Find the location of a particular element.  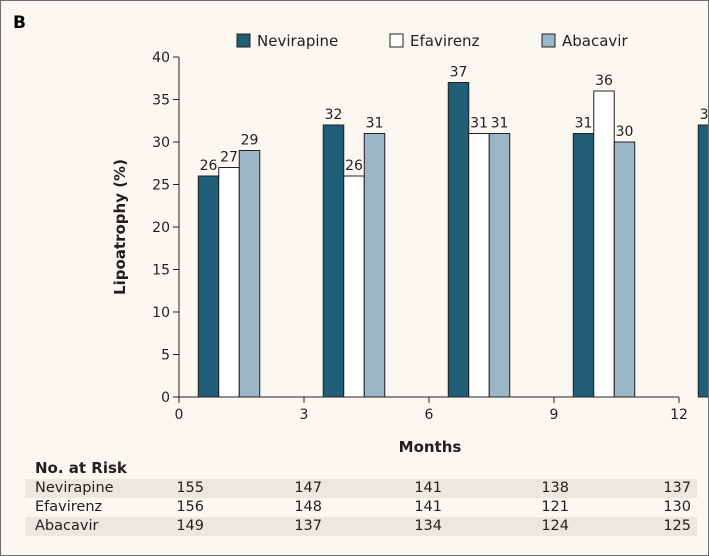

data-label: 37 is located at coordinates (459, 73).